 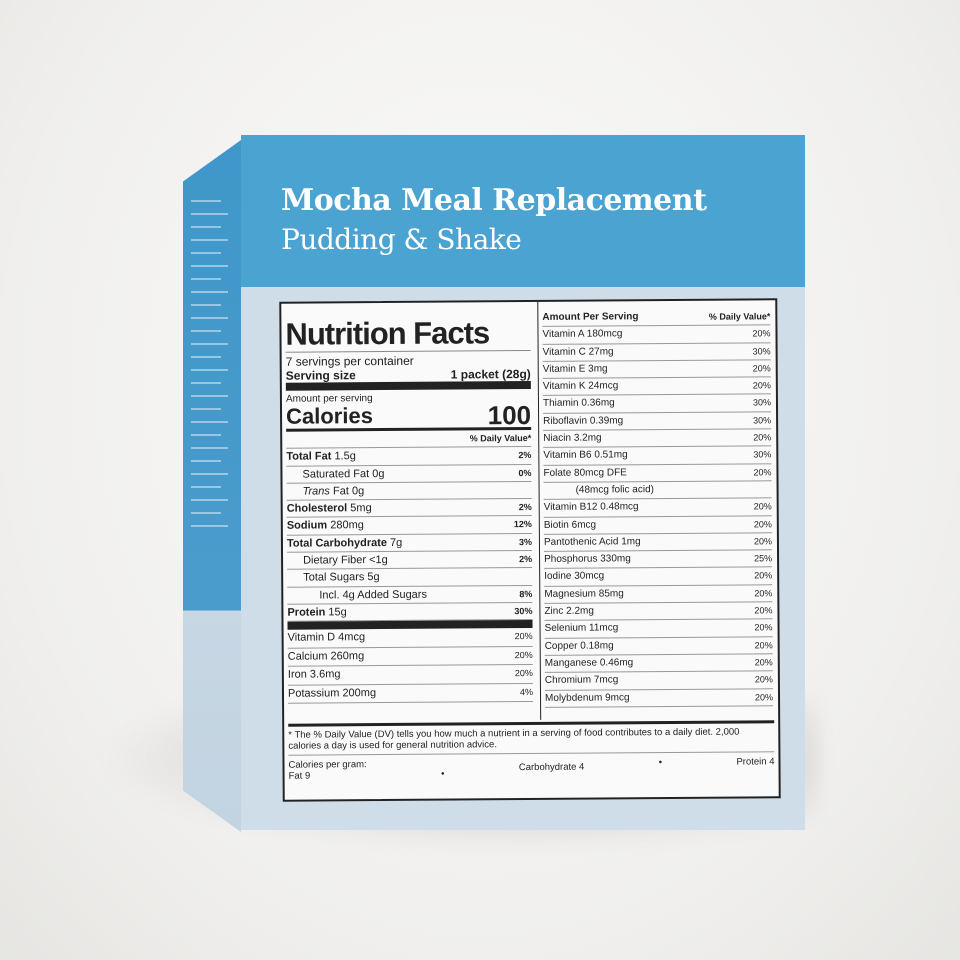 What do you see at coordinates (656, 335) in the screenshot?
I see `micronutrient-row: Vitamin A 180mcg 20%` at bounding box center [656, 335].